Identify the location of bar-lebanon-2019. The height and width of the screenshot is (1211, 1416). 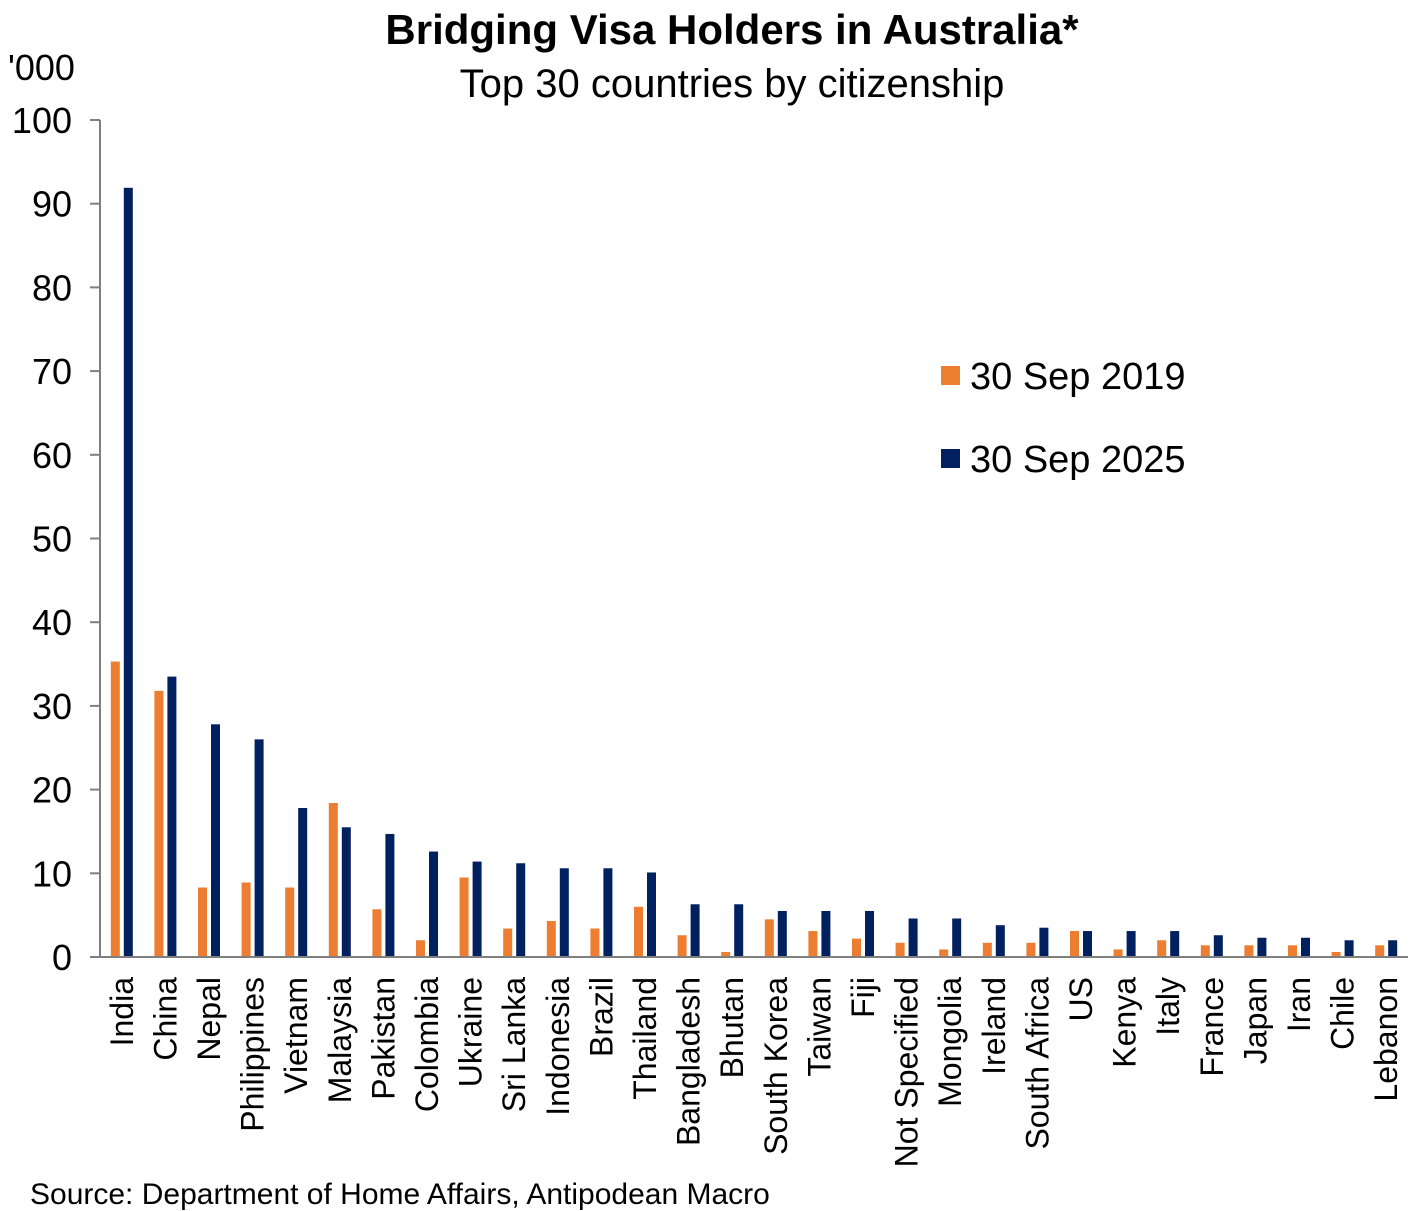
(1380, 951).